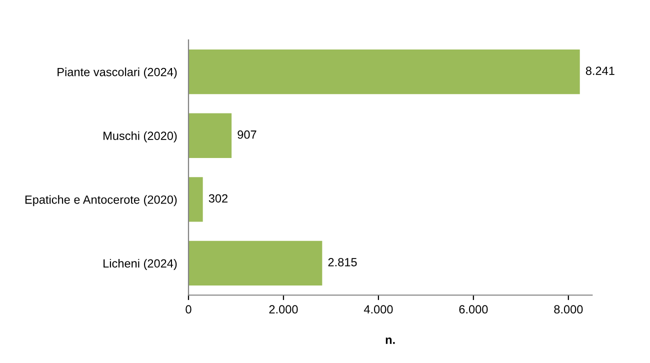 Image resolution: width=650 pixels, height=363 pixels. What do you see at coordinates (390, 340) in the screenshot?
I see `x-axis-title: n.` at bounding box center [390, 340].